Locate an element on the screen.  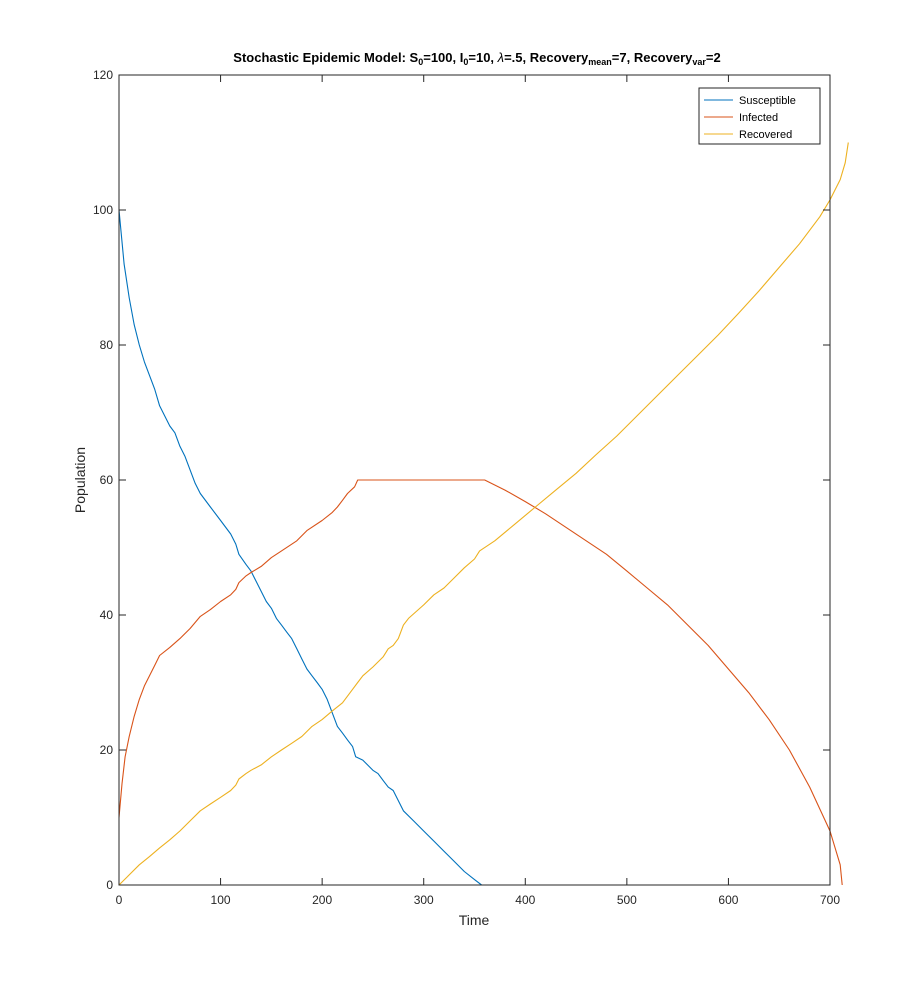
y-tick-label: 0 is located at coordinates (109, 885).